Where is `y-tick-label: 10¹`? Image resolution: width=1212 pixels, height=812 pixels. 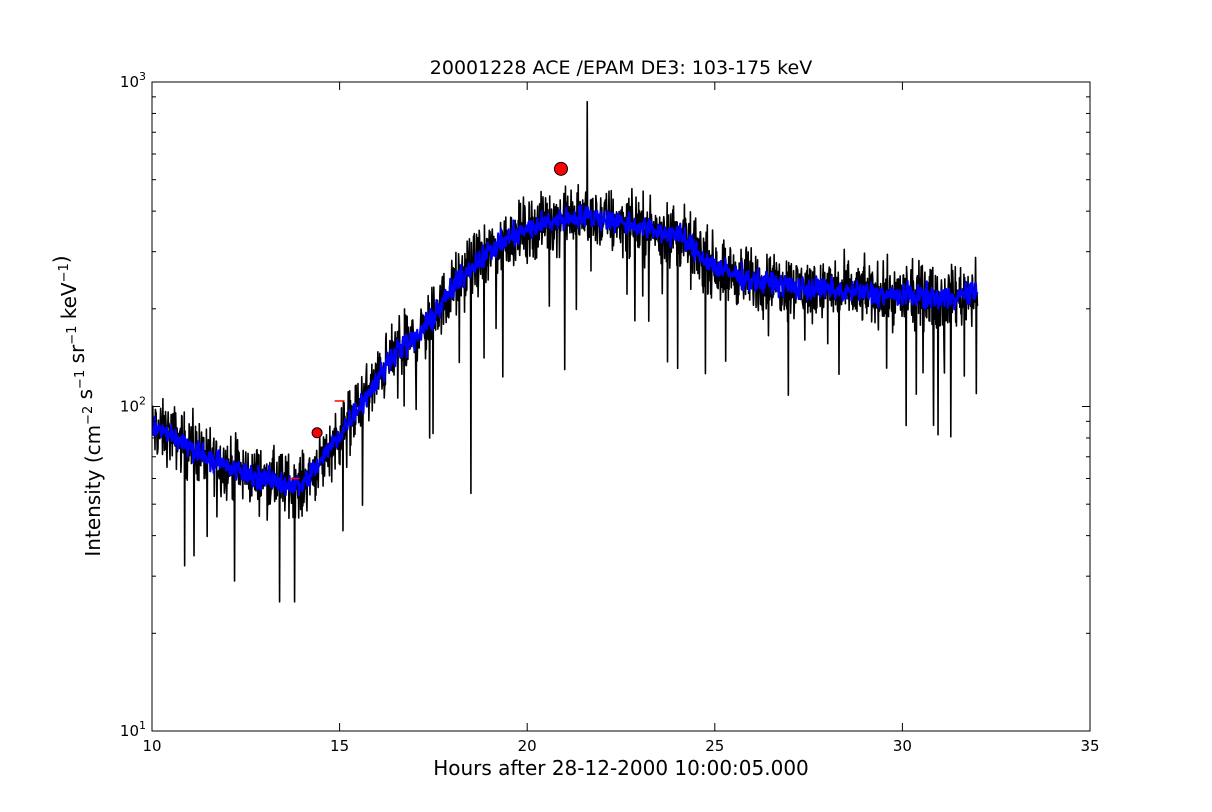
y-tick-label: 10¹ is located at coordinates (133, 729).